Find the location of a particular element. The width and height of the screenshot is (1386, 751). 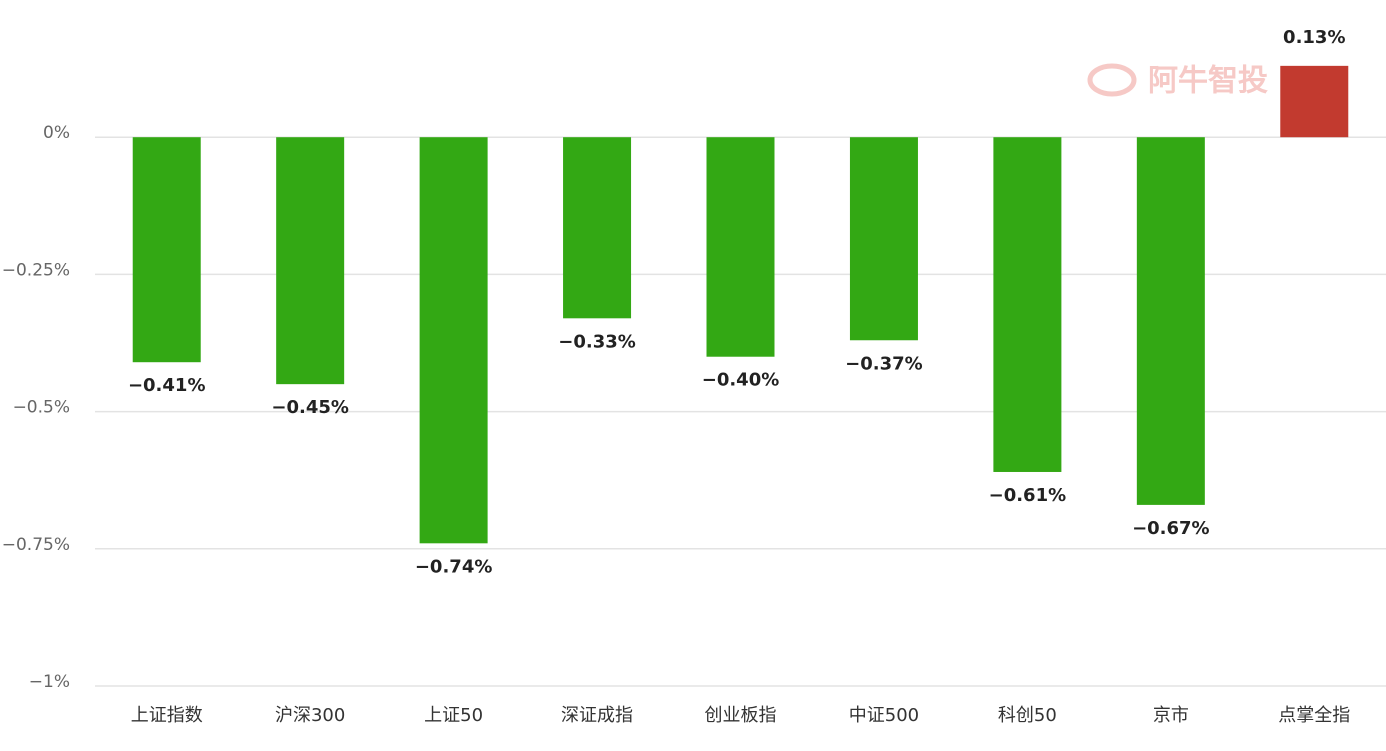

value-label: 0.13% is located at coordinates (1314, 37).